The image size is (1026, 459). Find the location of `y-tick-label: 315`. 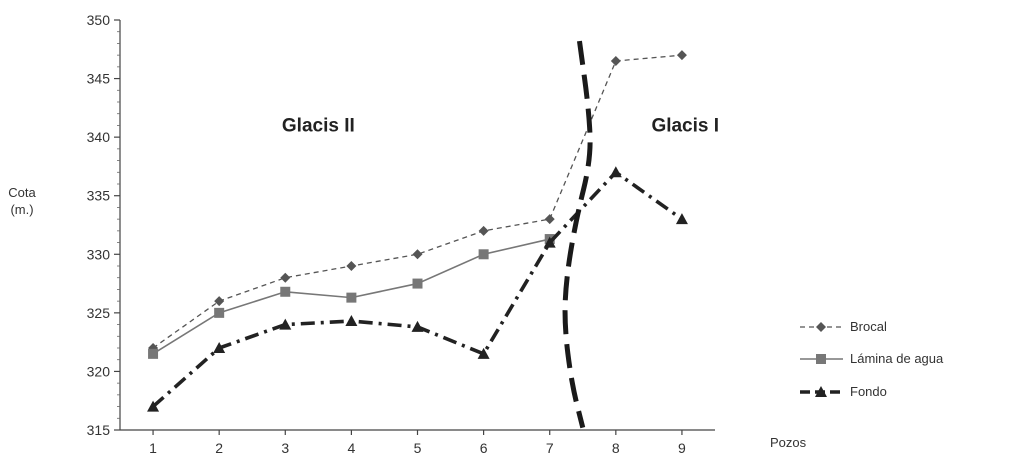

y-tick-label: 315 is located at coordinates (99, 430).